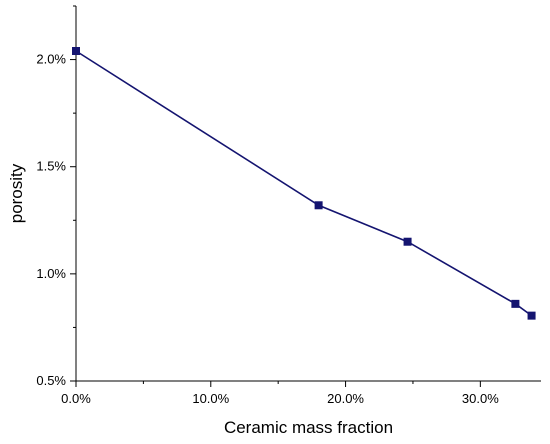 The image size is (550, 444). What do you see at coordinates (51, 273) in the screenshot?
I see `y-tick-label: 1.0%` at bounding box center [51, 273].